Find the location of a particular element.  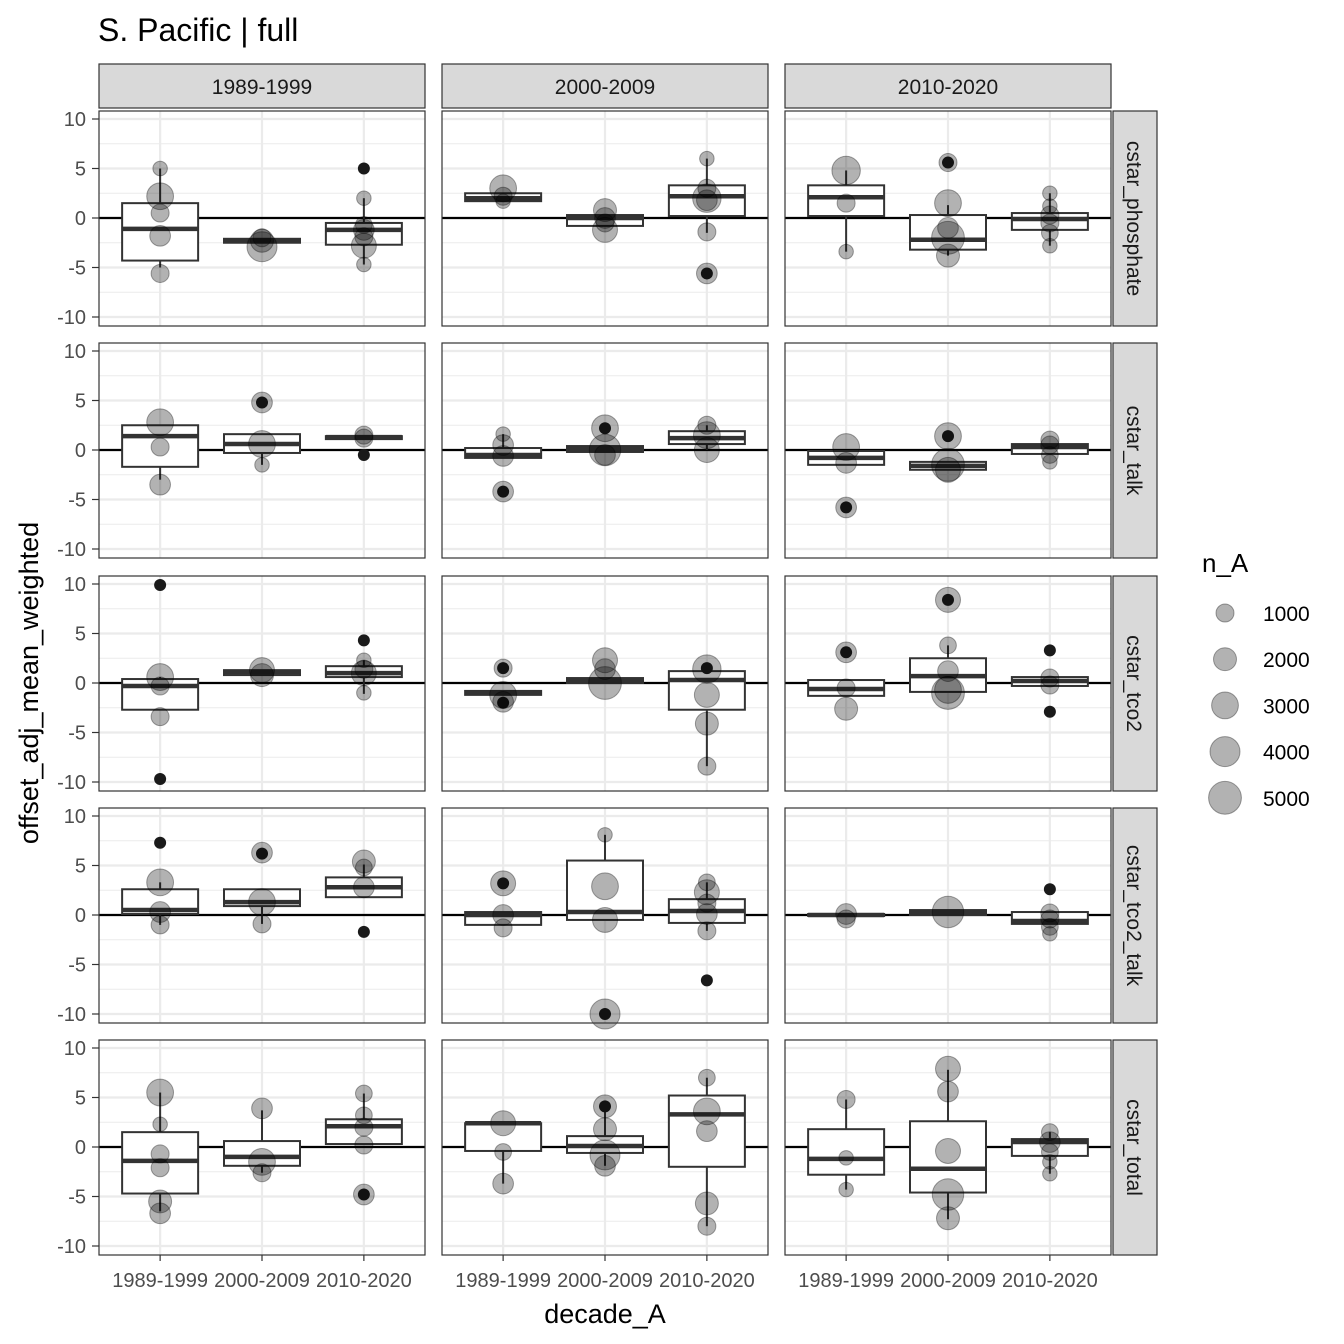

column-strip is located at coordinates (605, 86).